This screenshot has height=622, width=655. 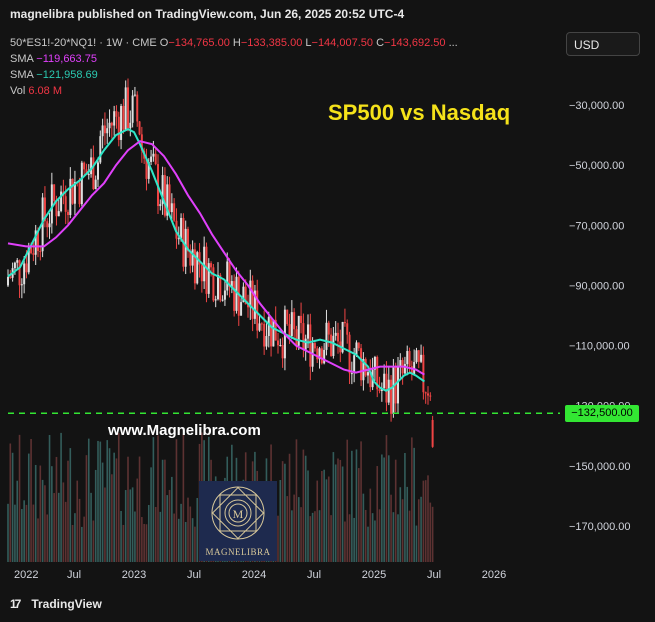 I want to click on close-value: −143,692.50, so click(x=415, y=43).